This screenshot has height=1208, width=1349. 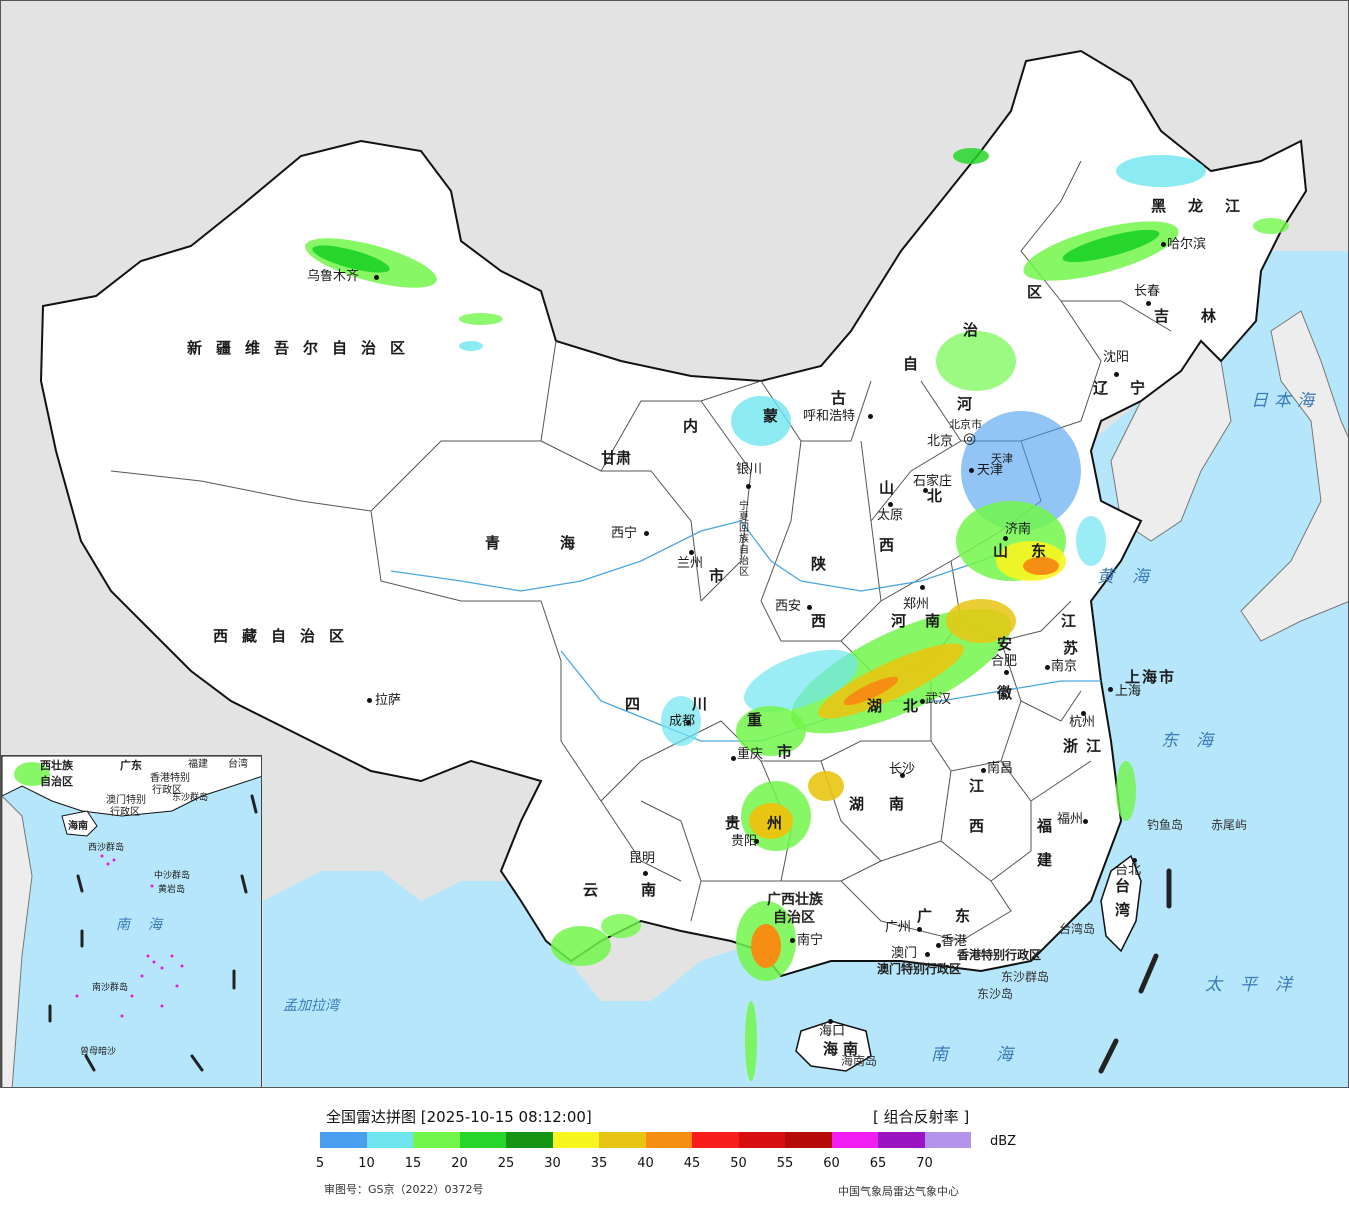 I want to click on city-xian: 西安, so click(x=788, y=606).